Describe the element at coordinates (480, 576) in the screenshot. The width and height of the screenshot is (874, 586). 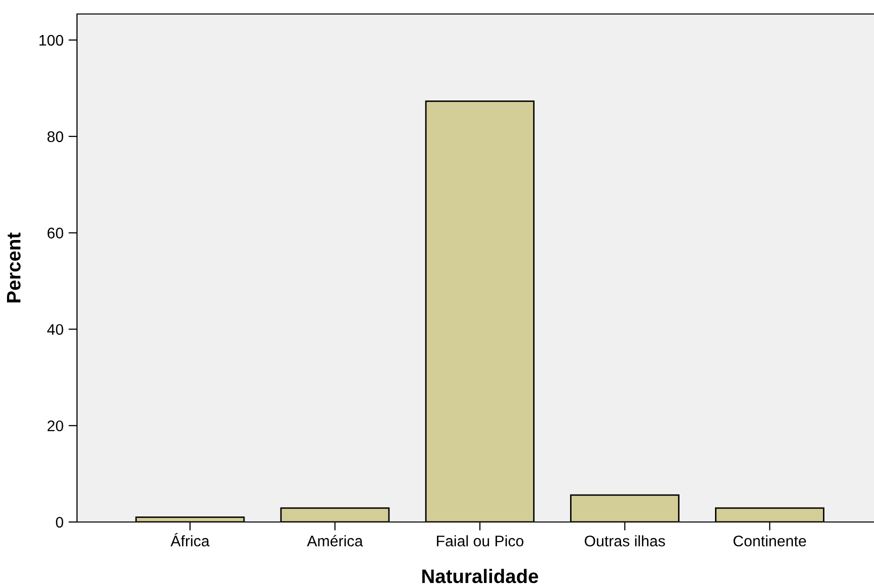
I see `x-axis-title: Naturalidade` at that location.